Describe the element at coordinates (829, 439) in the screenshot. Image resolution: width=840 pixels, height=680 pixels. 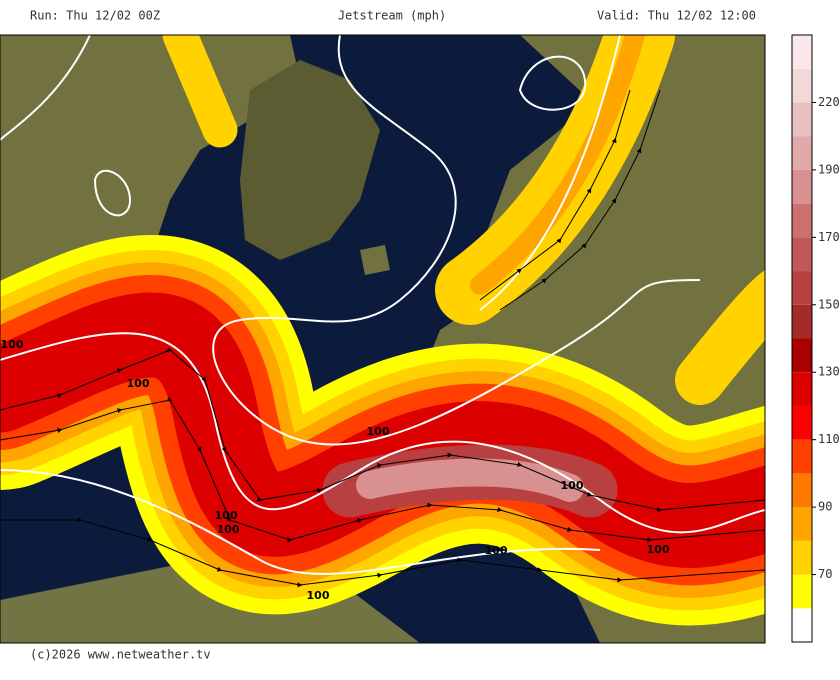
I see `colorbar-label: 110` at that location.